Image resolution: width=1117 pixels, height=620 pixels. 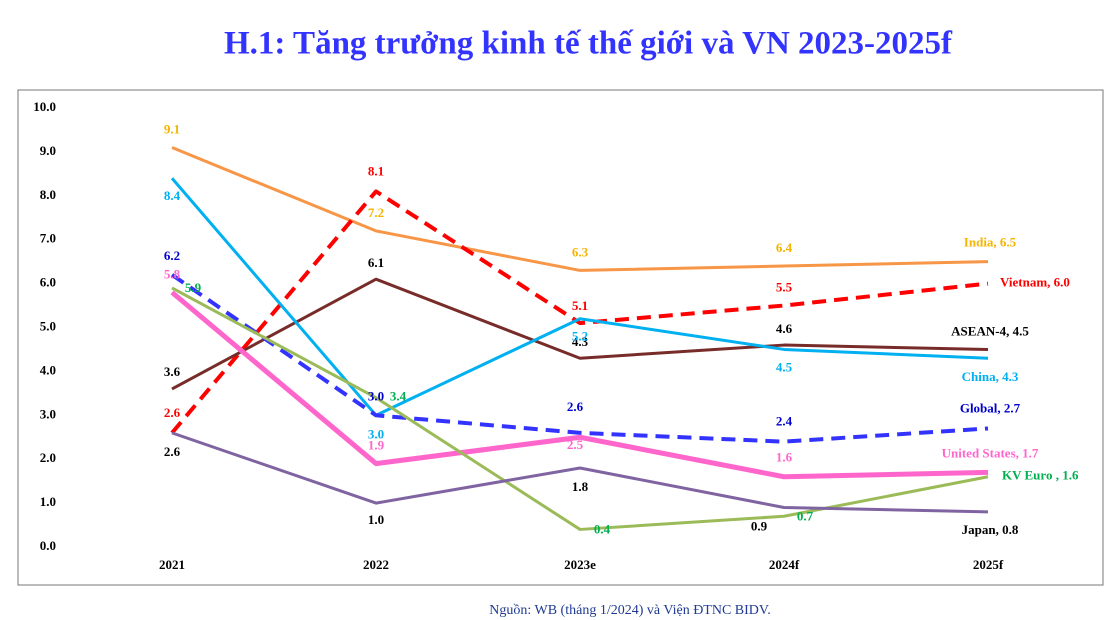 What do you see at coordinates (759, 525) in the screenshot?
I see `data-label: 0.9` at bounding box center [759, 525].